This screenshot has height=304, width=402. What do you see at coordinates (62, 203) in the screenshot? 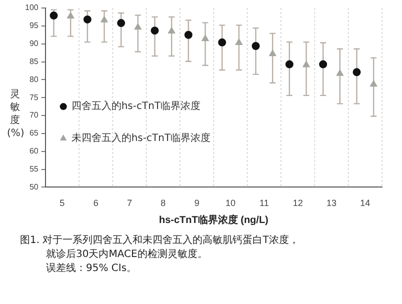
I see `x-tick-label: 5` at bounding box center [62, 203].